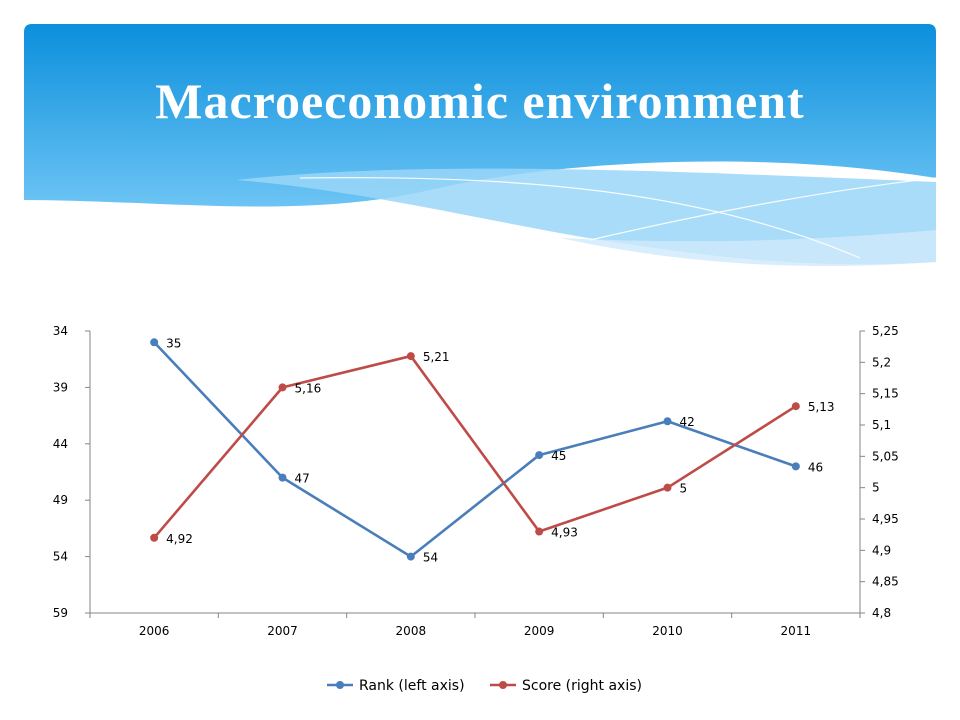  I want to click on x-axis-tick-label: 2009, so click(539, 631).